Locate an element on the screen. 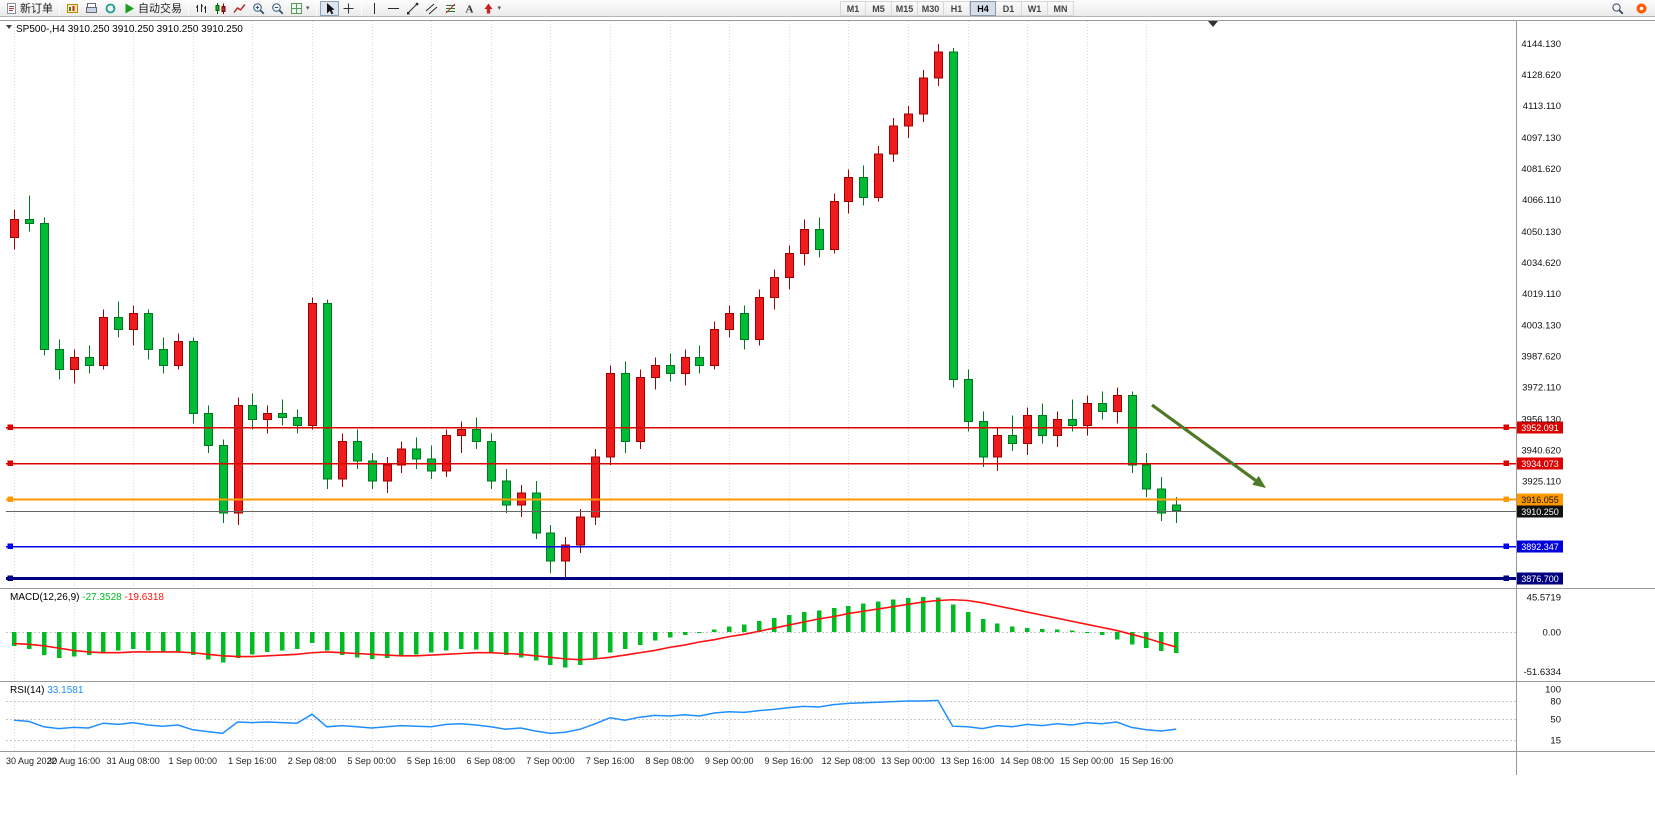 Image resolution: width=1655 pixels, height=818 pixels. resistance-line-3952: 3952.091 is located at coordinates (784, 427).